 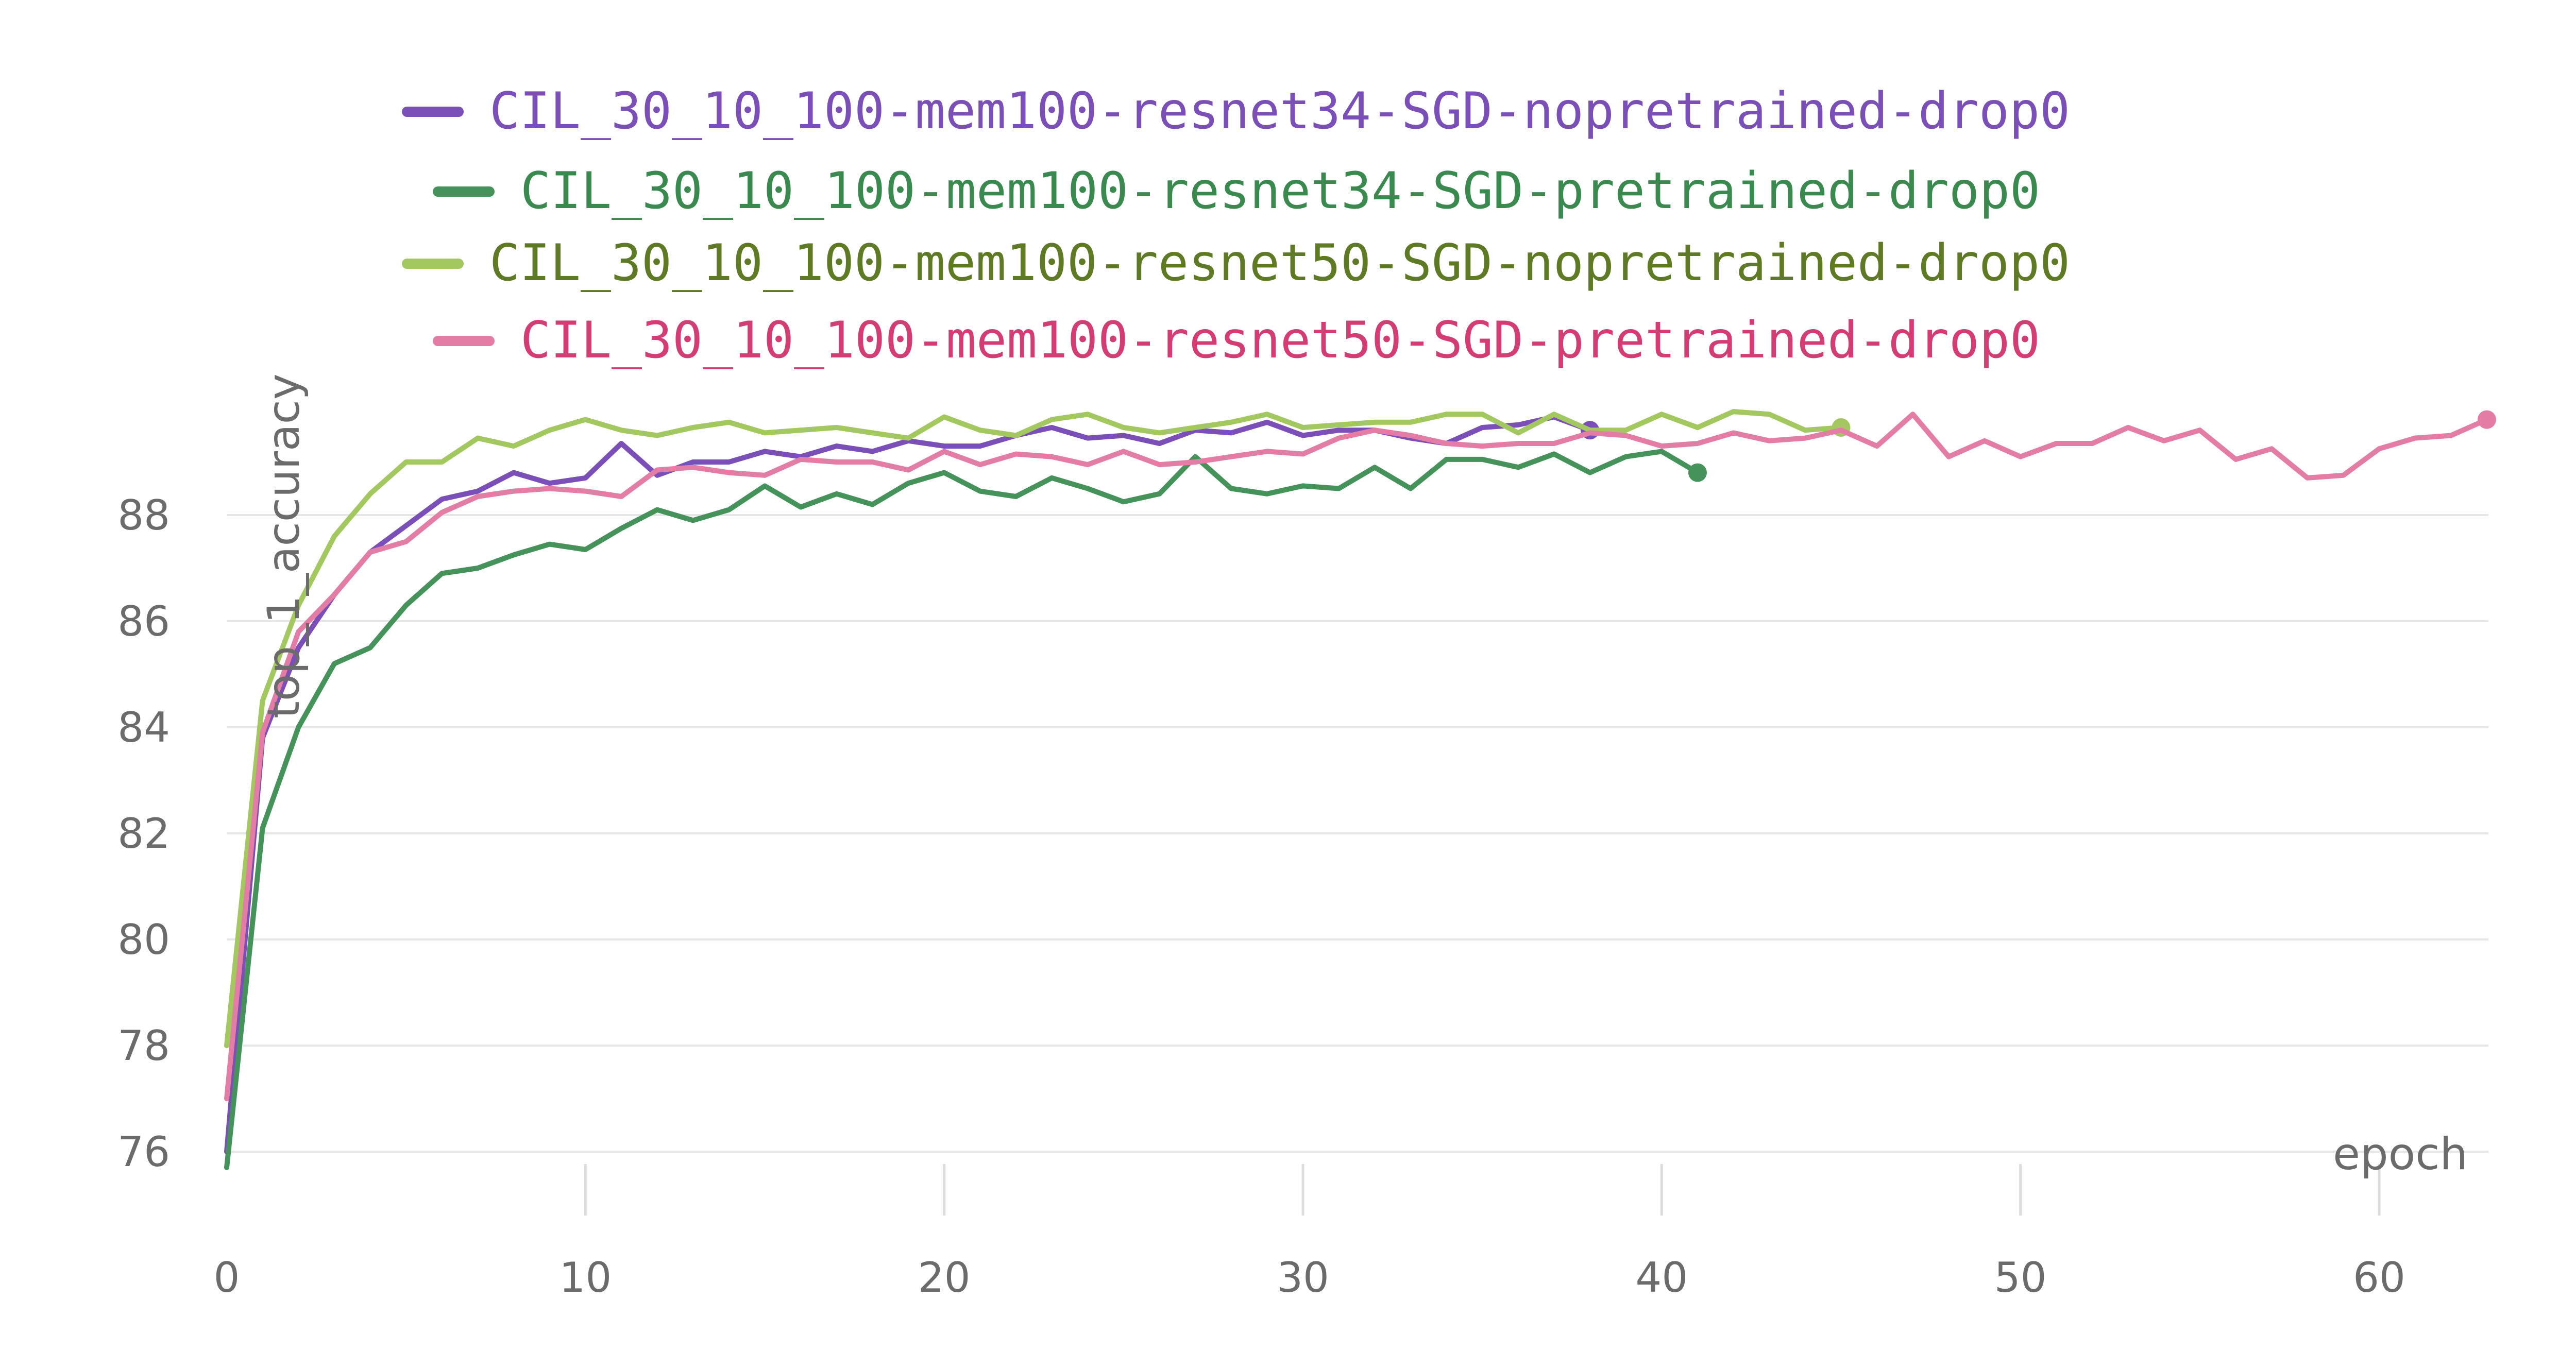 I want to click on y-tick-label: 82, so click(x=143, y=834).